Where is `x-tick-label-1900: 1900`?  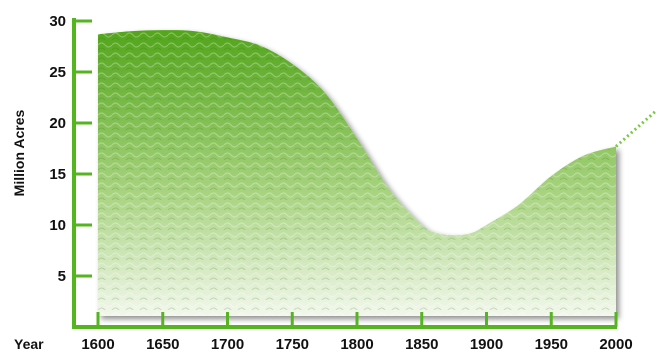
x-tick-label-1900: 1900 is located at coordinates (486, 343).